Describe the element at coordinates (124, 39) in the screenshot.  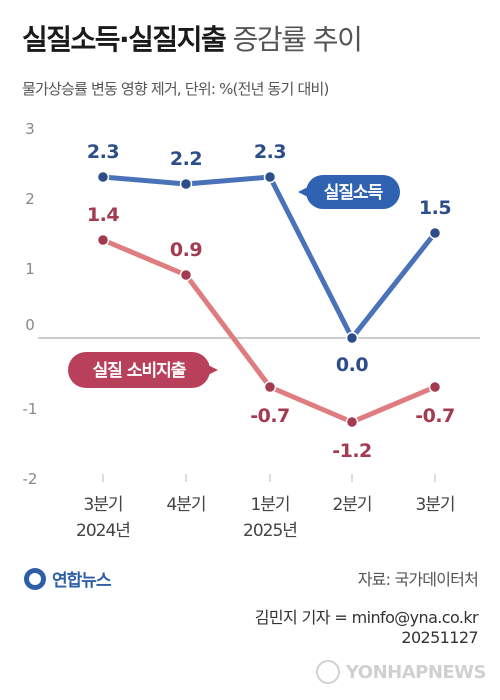
I see `title-bold: 실질소득·실질지출` at that location.